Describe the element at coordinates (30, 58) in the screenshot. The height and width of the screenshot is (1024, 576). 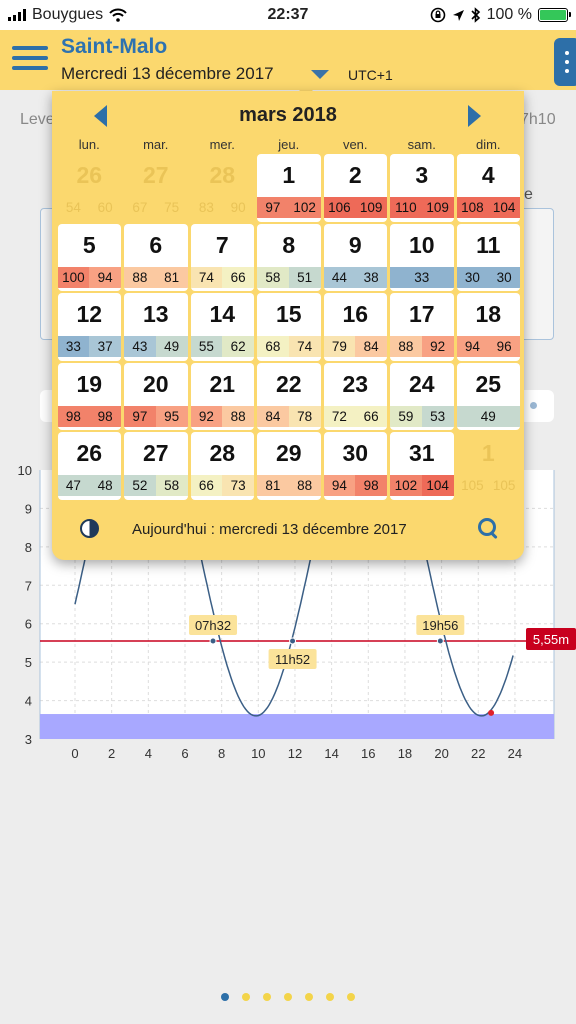
I see `hamburger-menu-icon` at that location.